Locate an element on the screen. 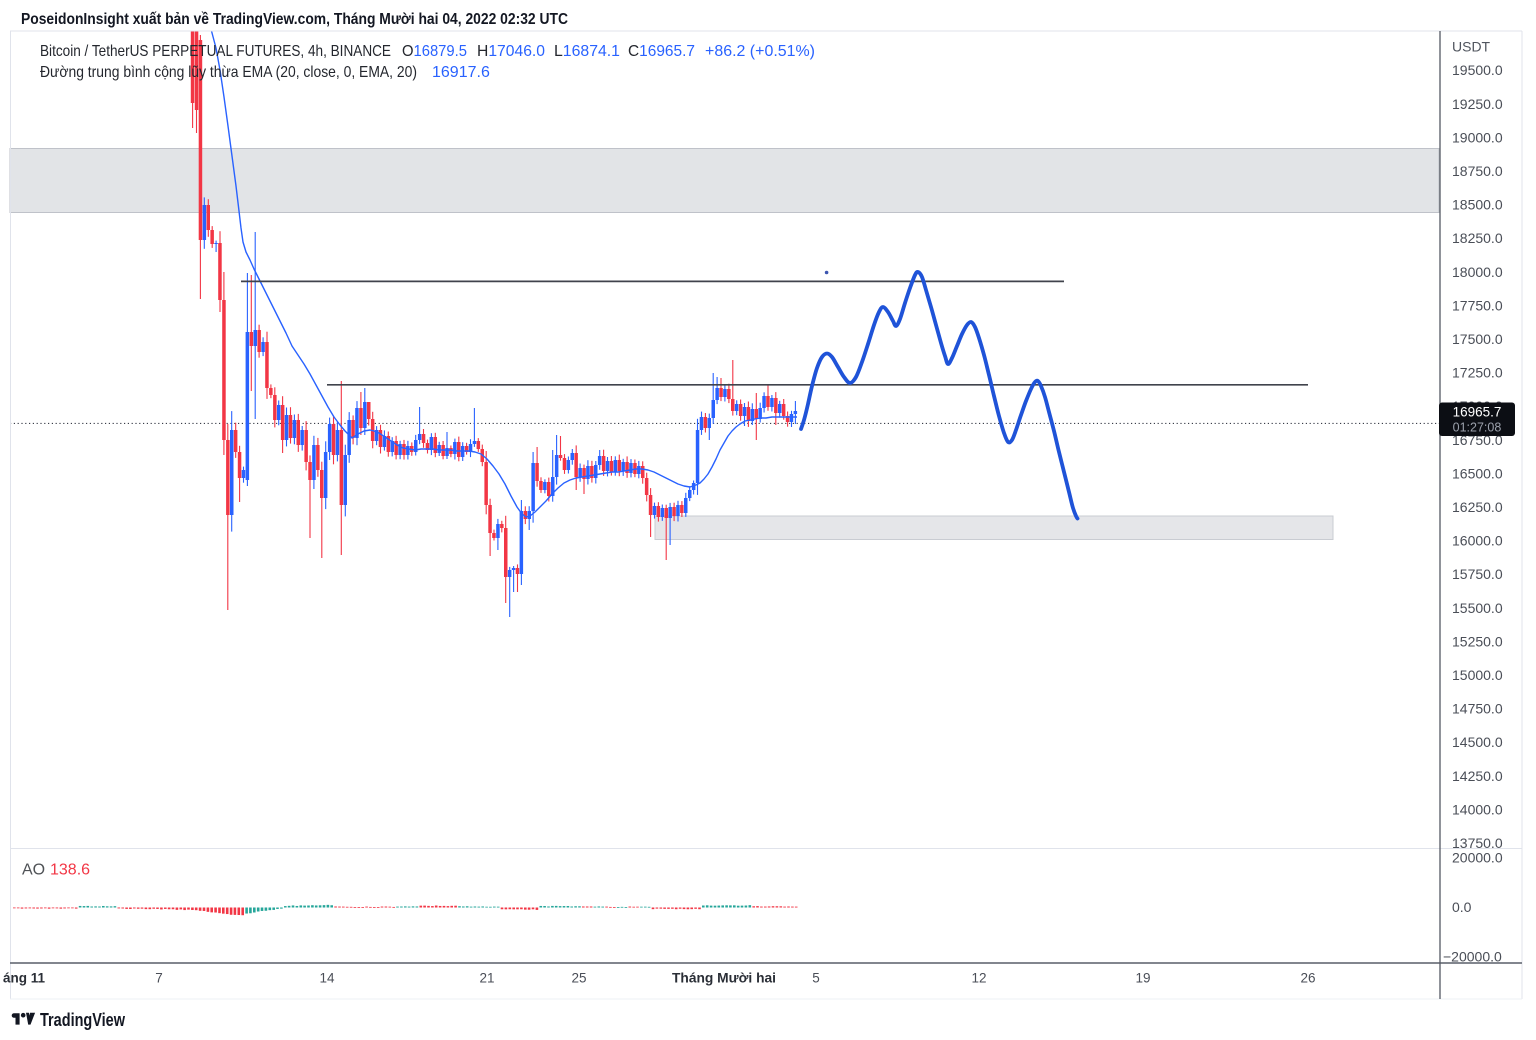 This screenshot has width=1536, height=1040. svg-text: 16000.0 is located at coordinates (1477, 541).